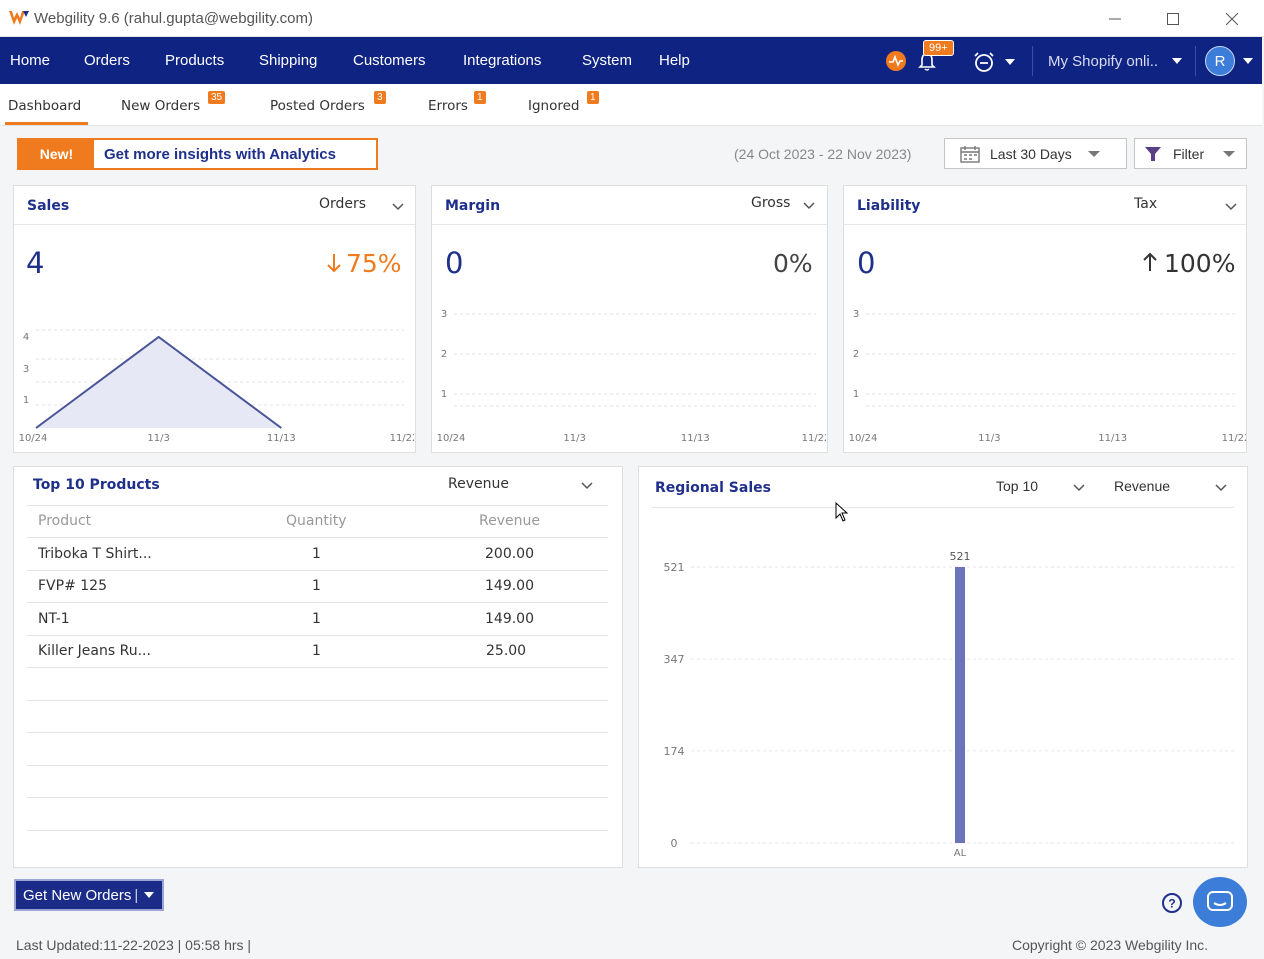  What do you see at coordinates (334, 263) in the screenshot?
I see `arrow-down-icon` at bounding box center [334, 263].